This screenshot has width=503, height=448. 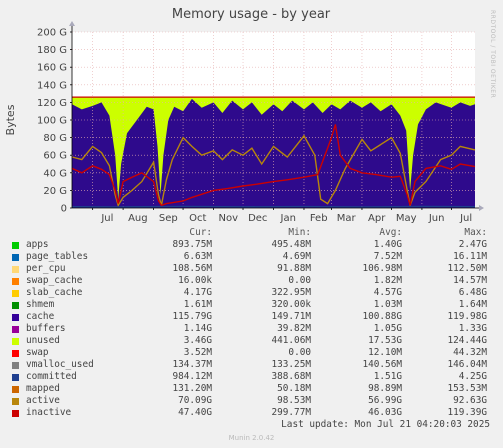 I want to click on legend-name: active, so click(x=43, y=400).